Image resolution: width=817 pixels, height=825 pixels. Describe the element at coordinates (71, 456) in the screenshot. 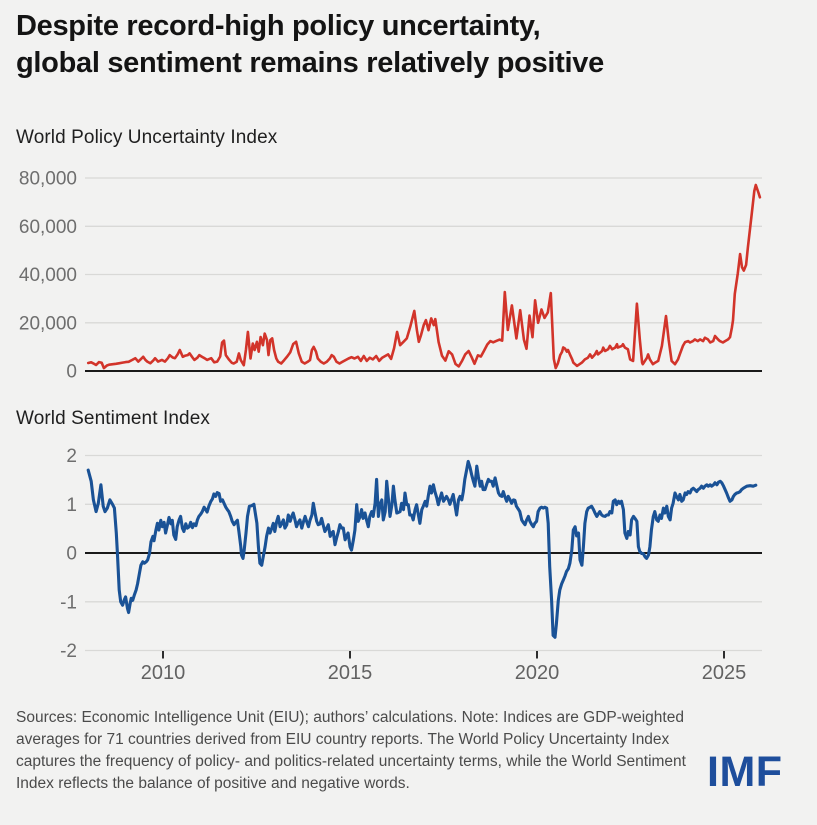

I see `y-tick-label: 2` at that location.